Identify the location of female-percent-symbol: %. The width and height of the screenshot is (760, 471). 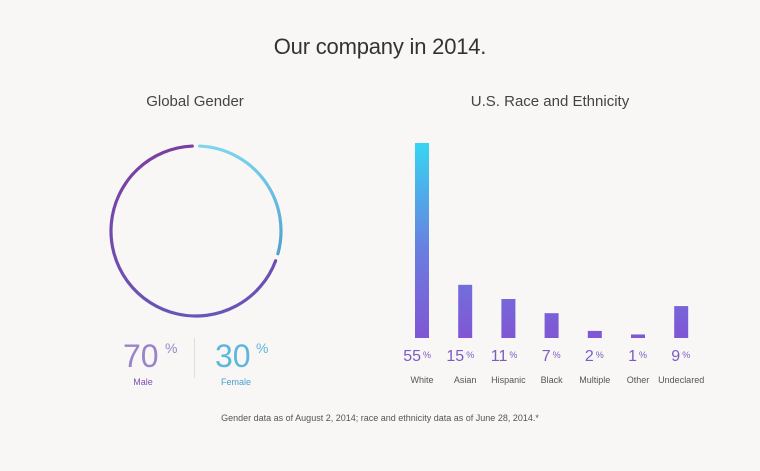
(262, 348).